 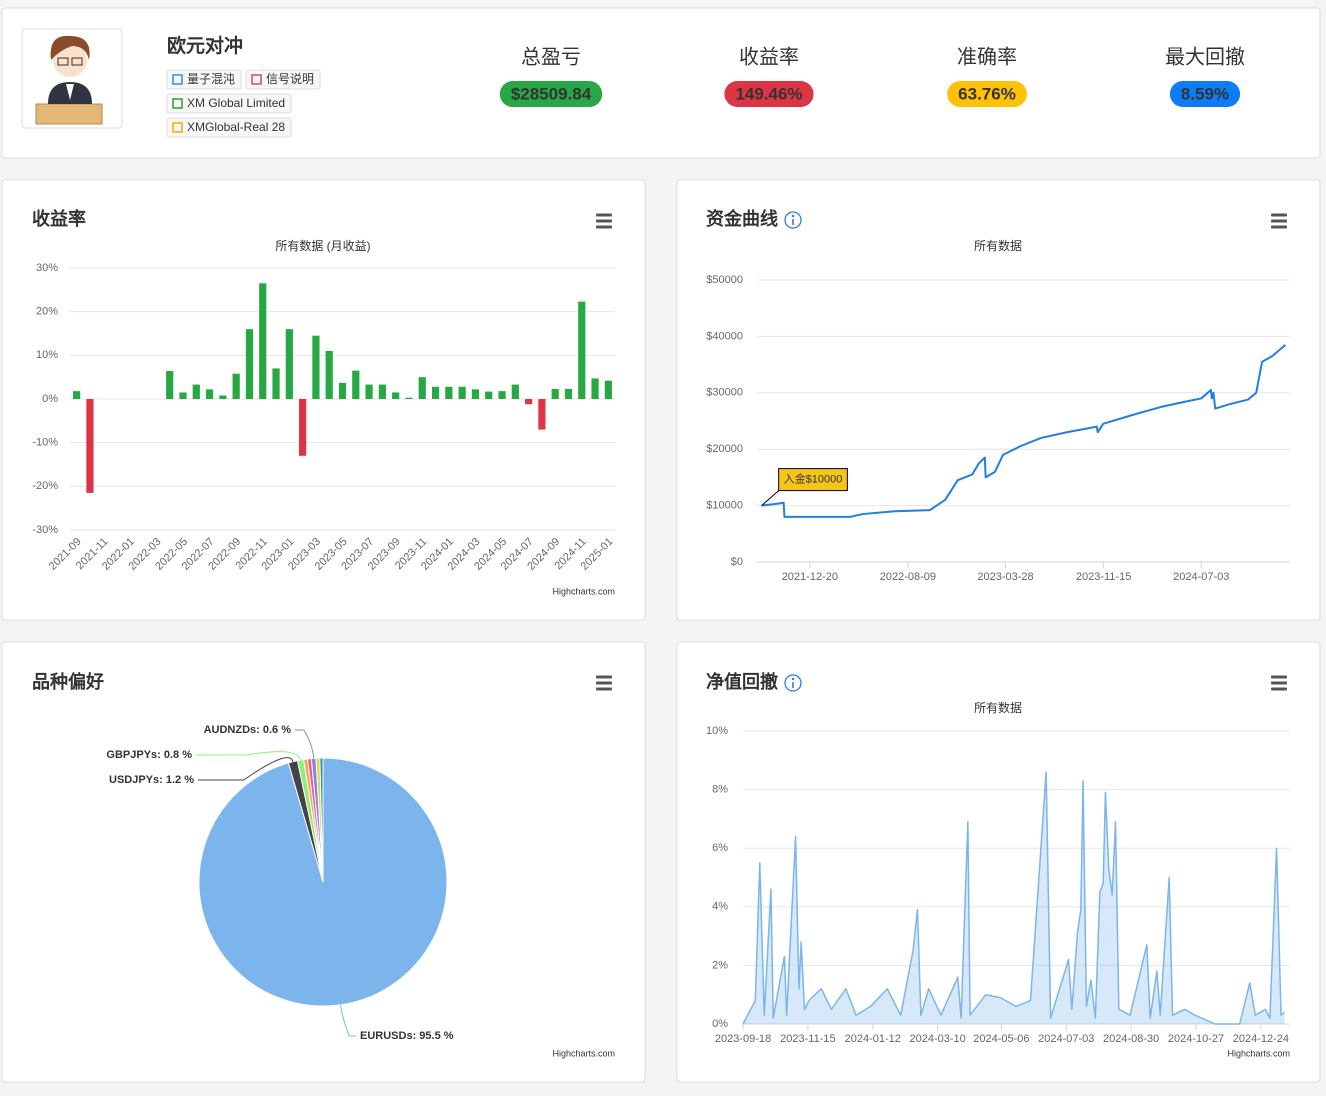 I want to click on y-tick-label: -30%, so click(x=45, y=530).